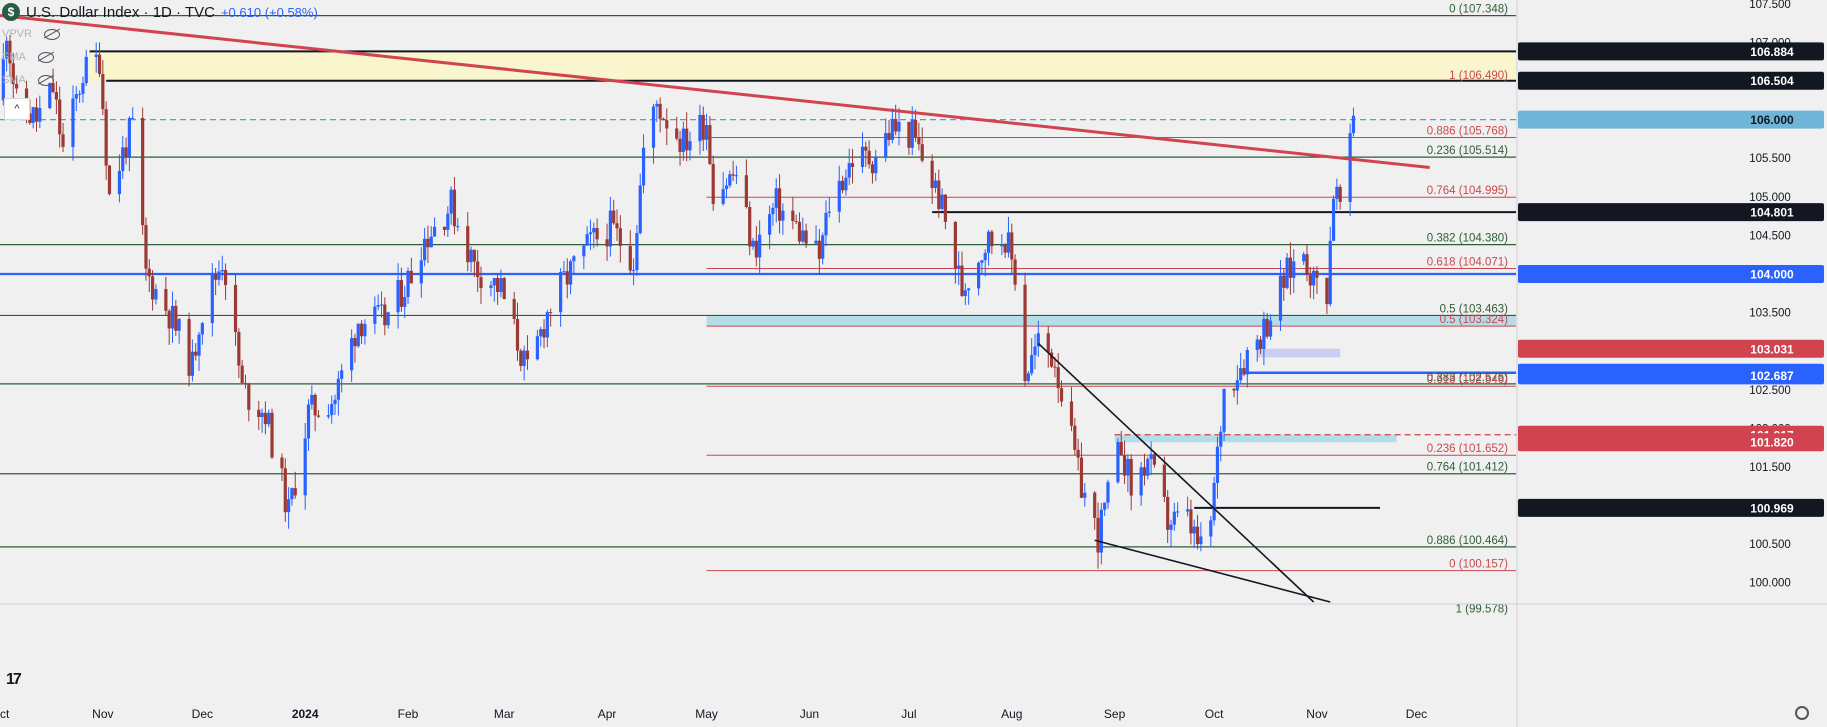 This screenshot has width=1827, height=727. I want to click on price-badge-label: 101.820, so click(1772, 443).